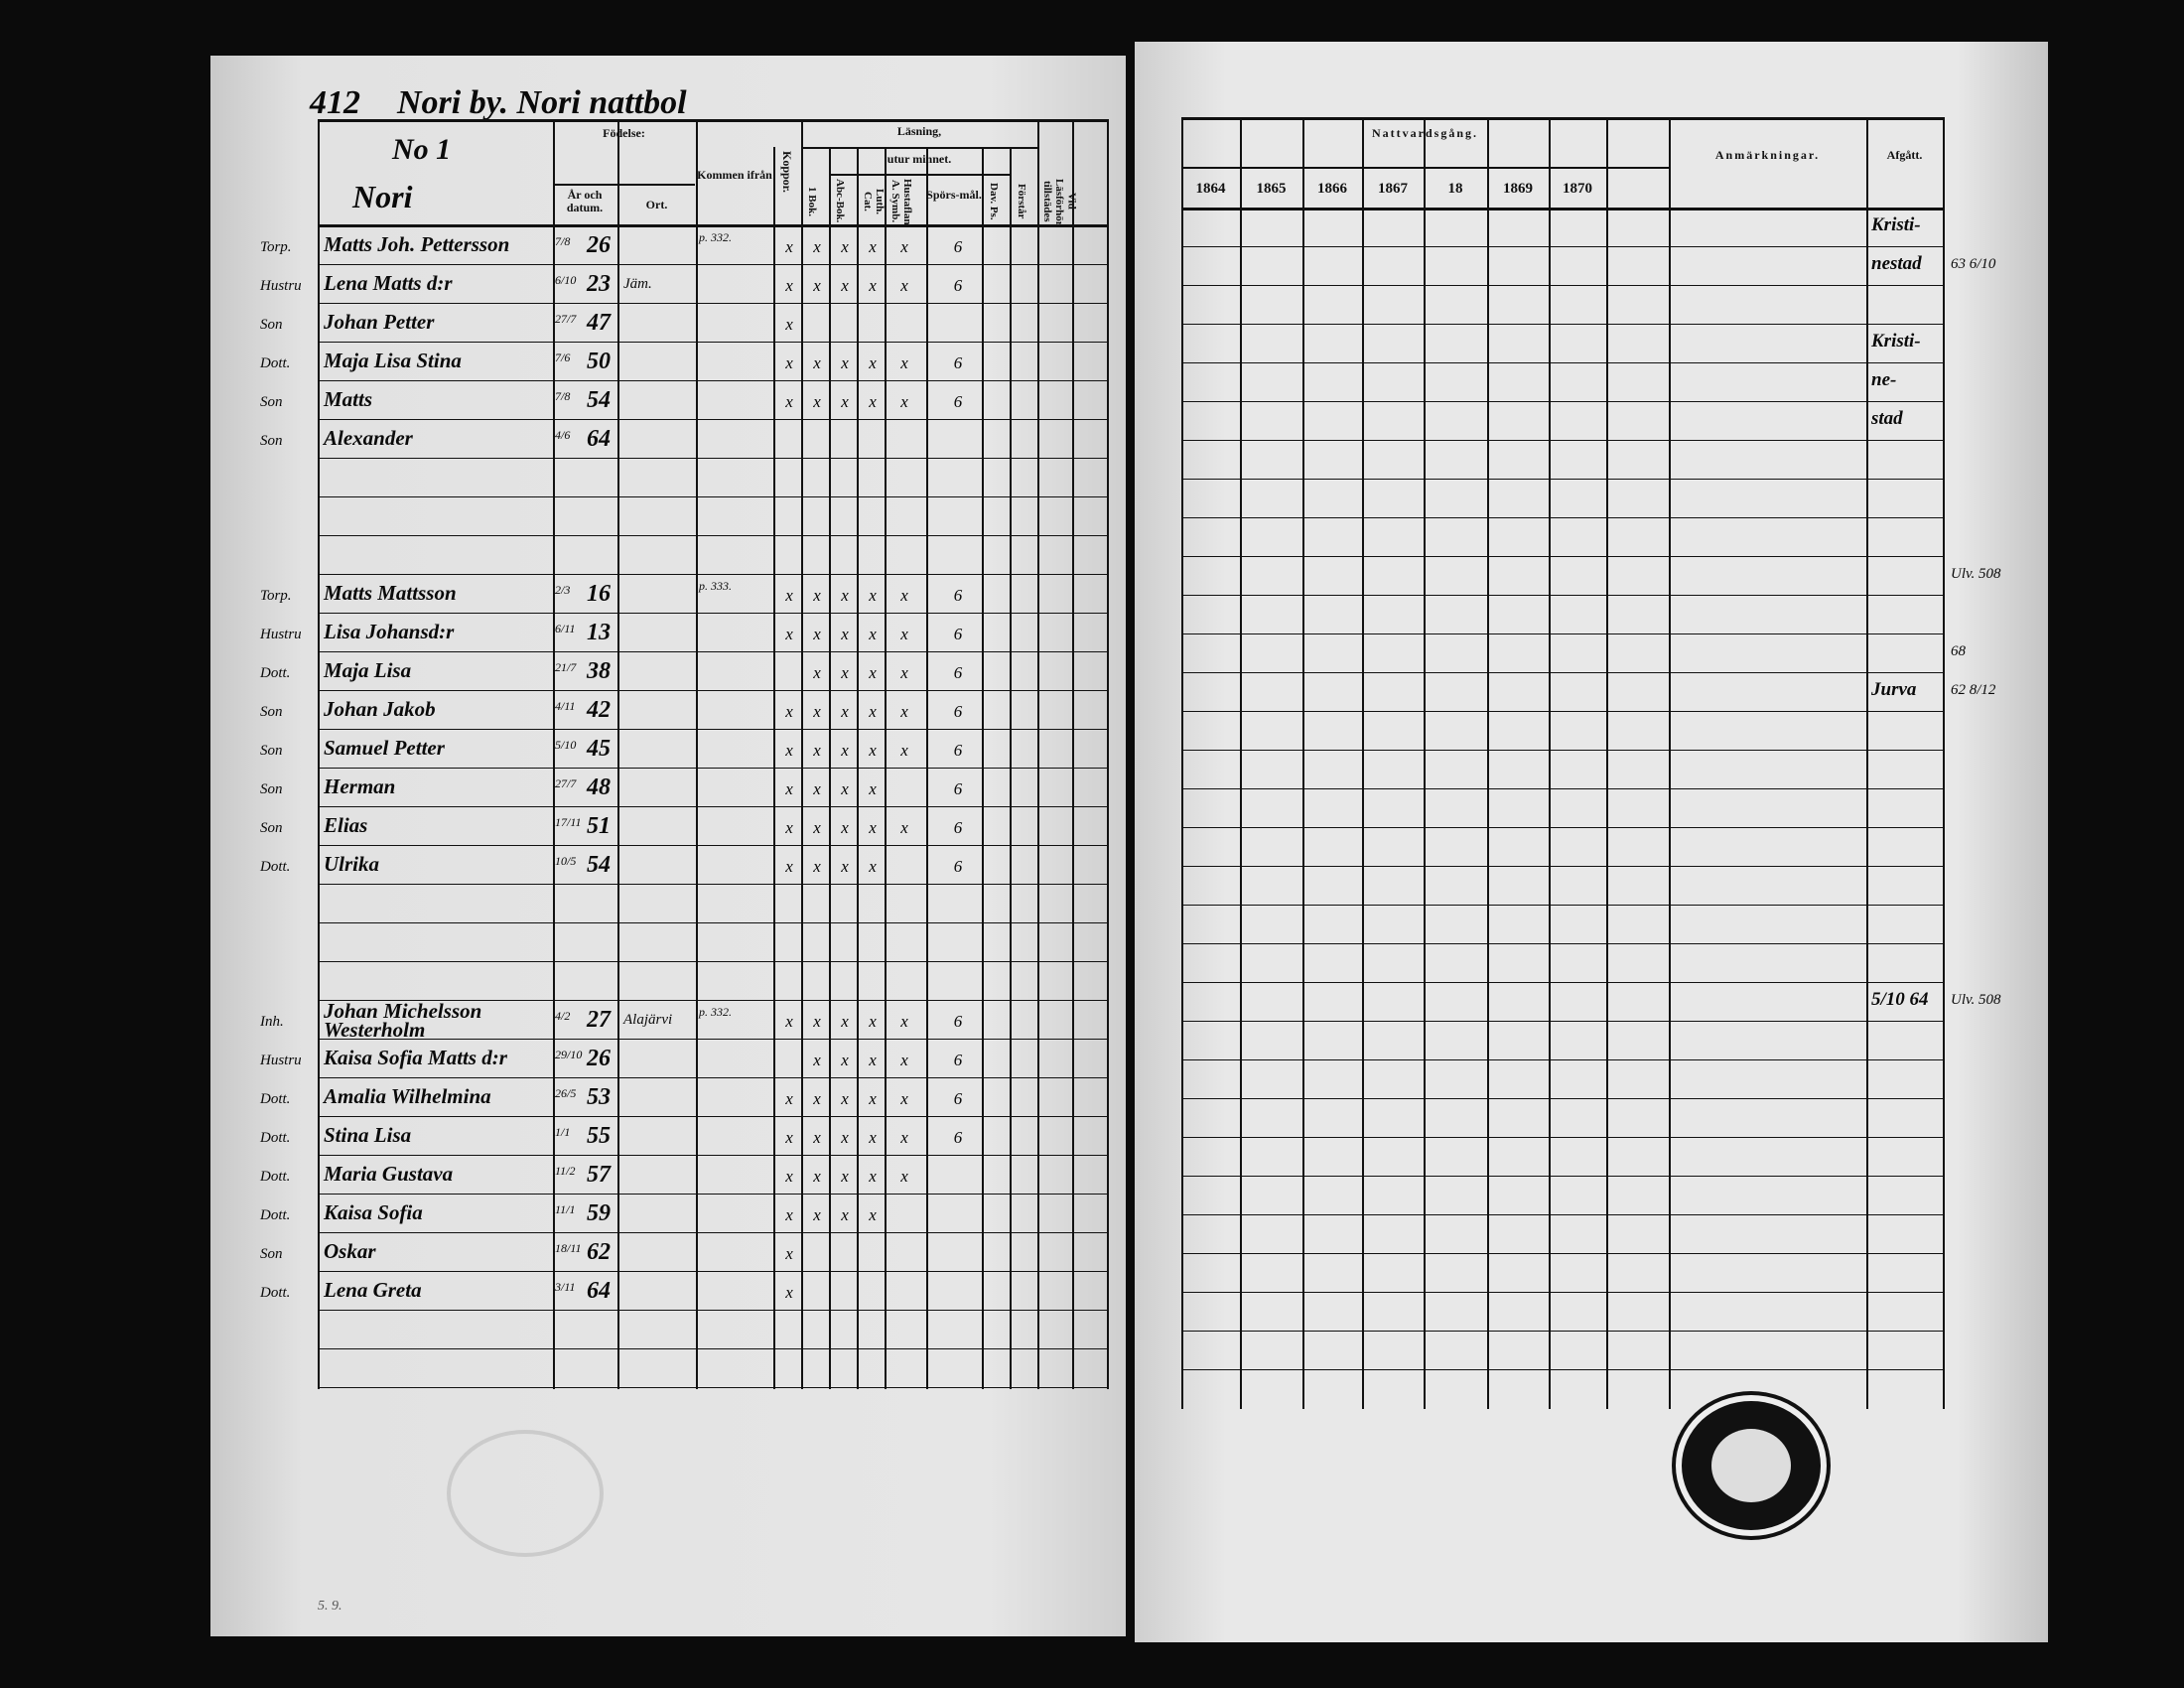 The width and height of the screenshot is (2184, 1688). Describe the element at coordinates (812, 201) in the screenshot. I see `header-bok: 1 Bok.` at that location.